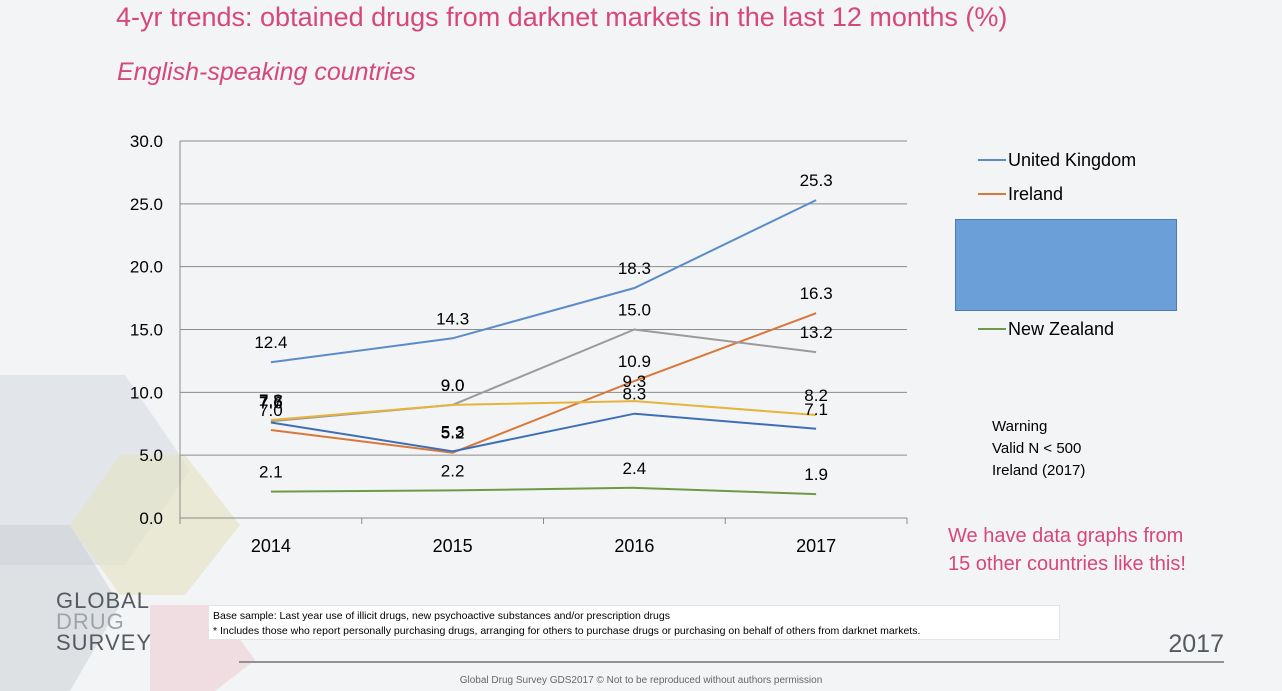 This screenshot has height=691, width=1282. Describe the element at coordinates (634, 546) in the screenshot. I see `x-tick-label: 2016` at that location.